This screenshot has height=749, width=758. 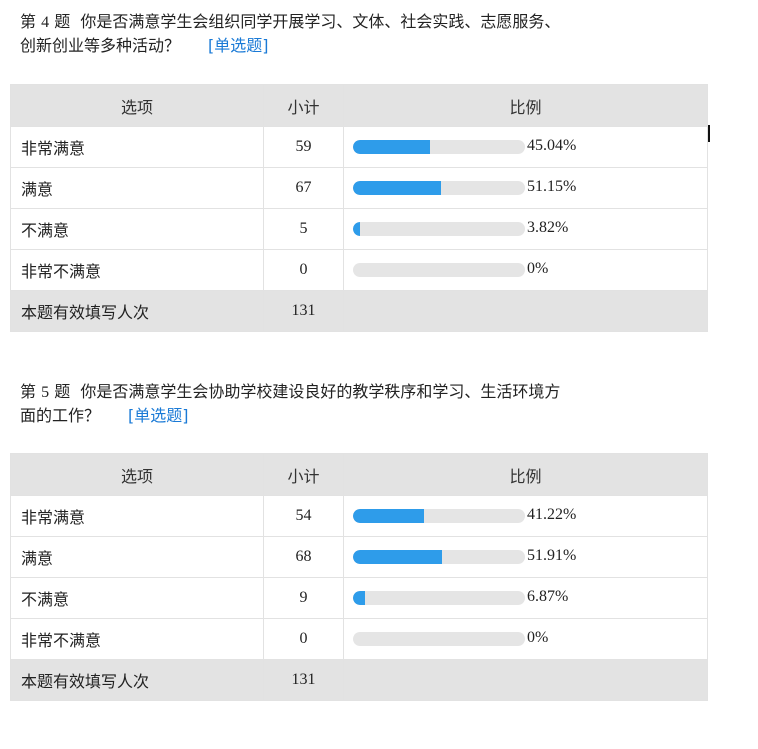 I want to click on table-row: 不满意 9 6.87%, so click(x=359, y=598).